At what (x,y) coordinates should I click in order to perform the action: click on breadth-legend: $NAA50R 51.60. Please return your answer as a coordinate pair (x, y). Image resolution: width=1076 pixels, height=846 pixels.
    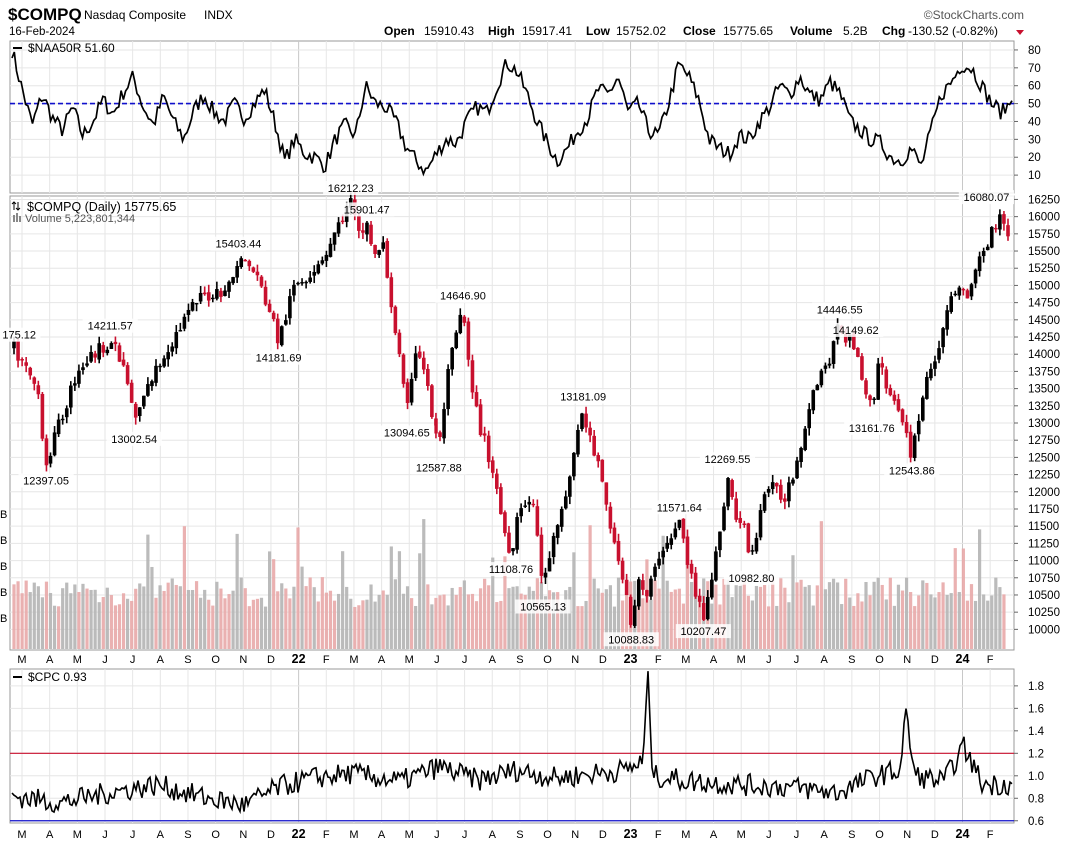
    Looking at the image, I should click on (64, 48).